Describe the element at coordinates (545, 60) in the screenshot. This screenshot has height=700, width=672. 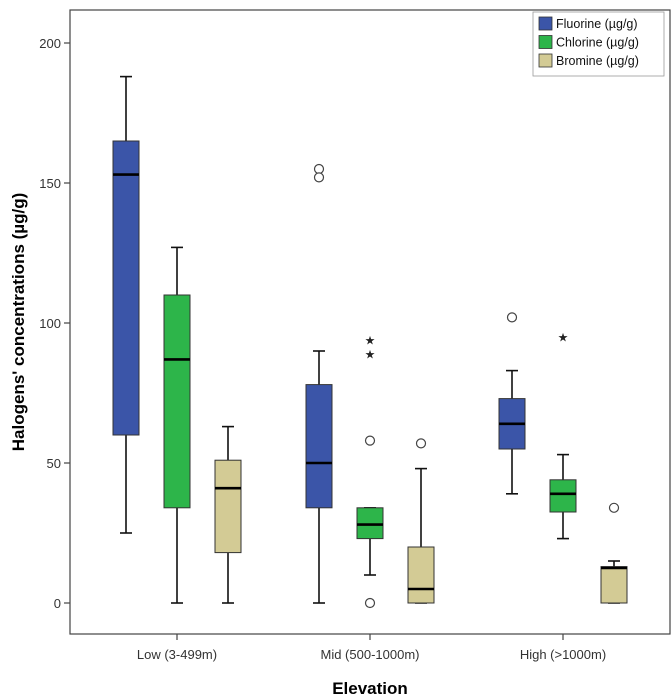
I see `legend-swatch-bromine` at that location.